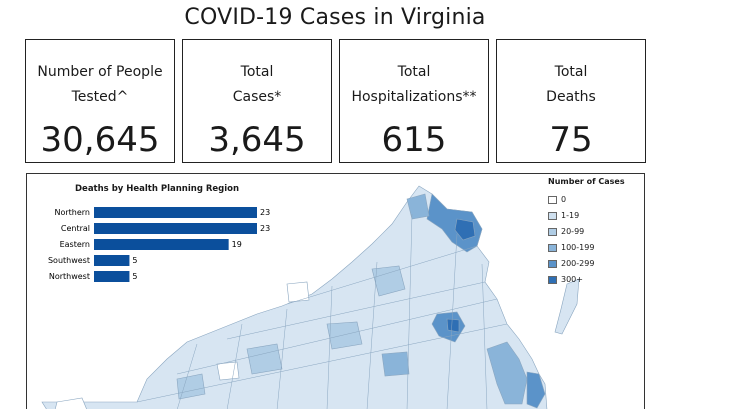  I want to click on legend-item-200-299: 200-299, so click(571, 263).